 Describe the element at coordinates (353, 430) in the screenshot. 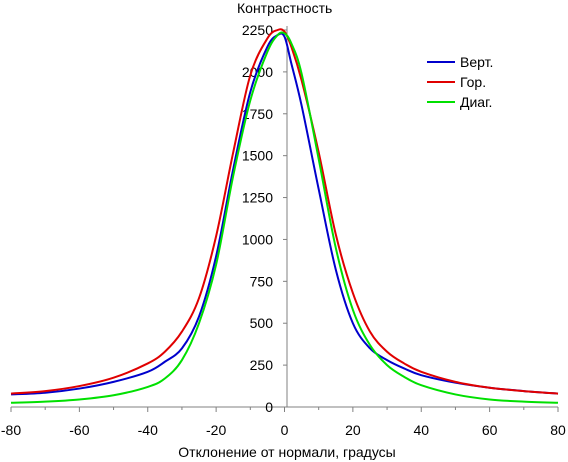

I see `x-tick-label: 20` at that location.